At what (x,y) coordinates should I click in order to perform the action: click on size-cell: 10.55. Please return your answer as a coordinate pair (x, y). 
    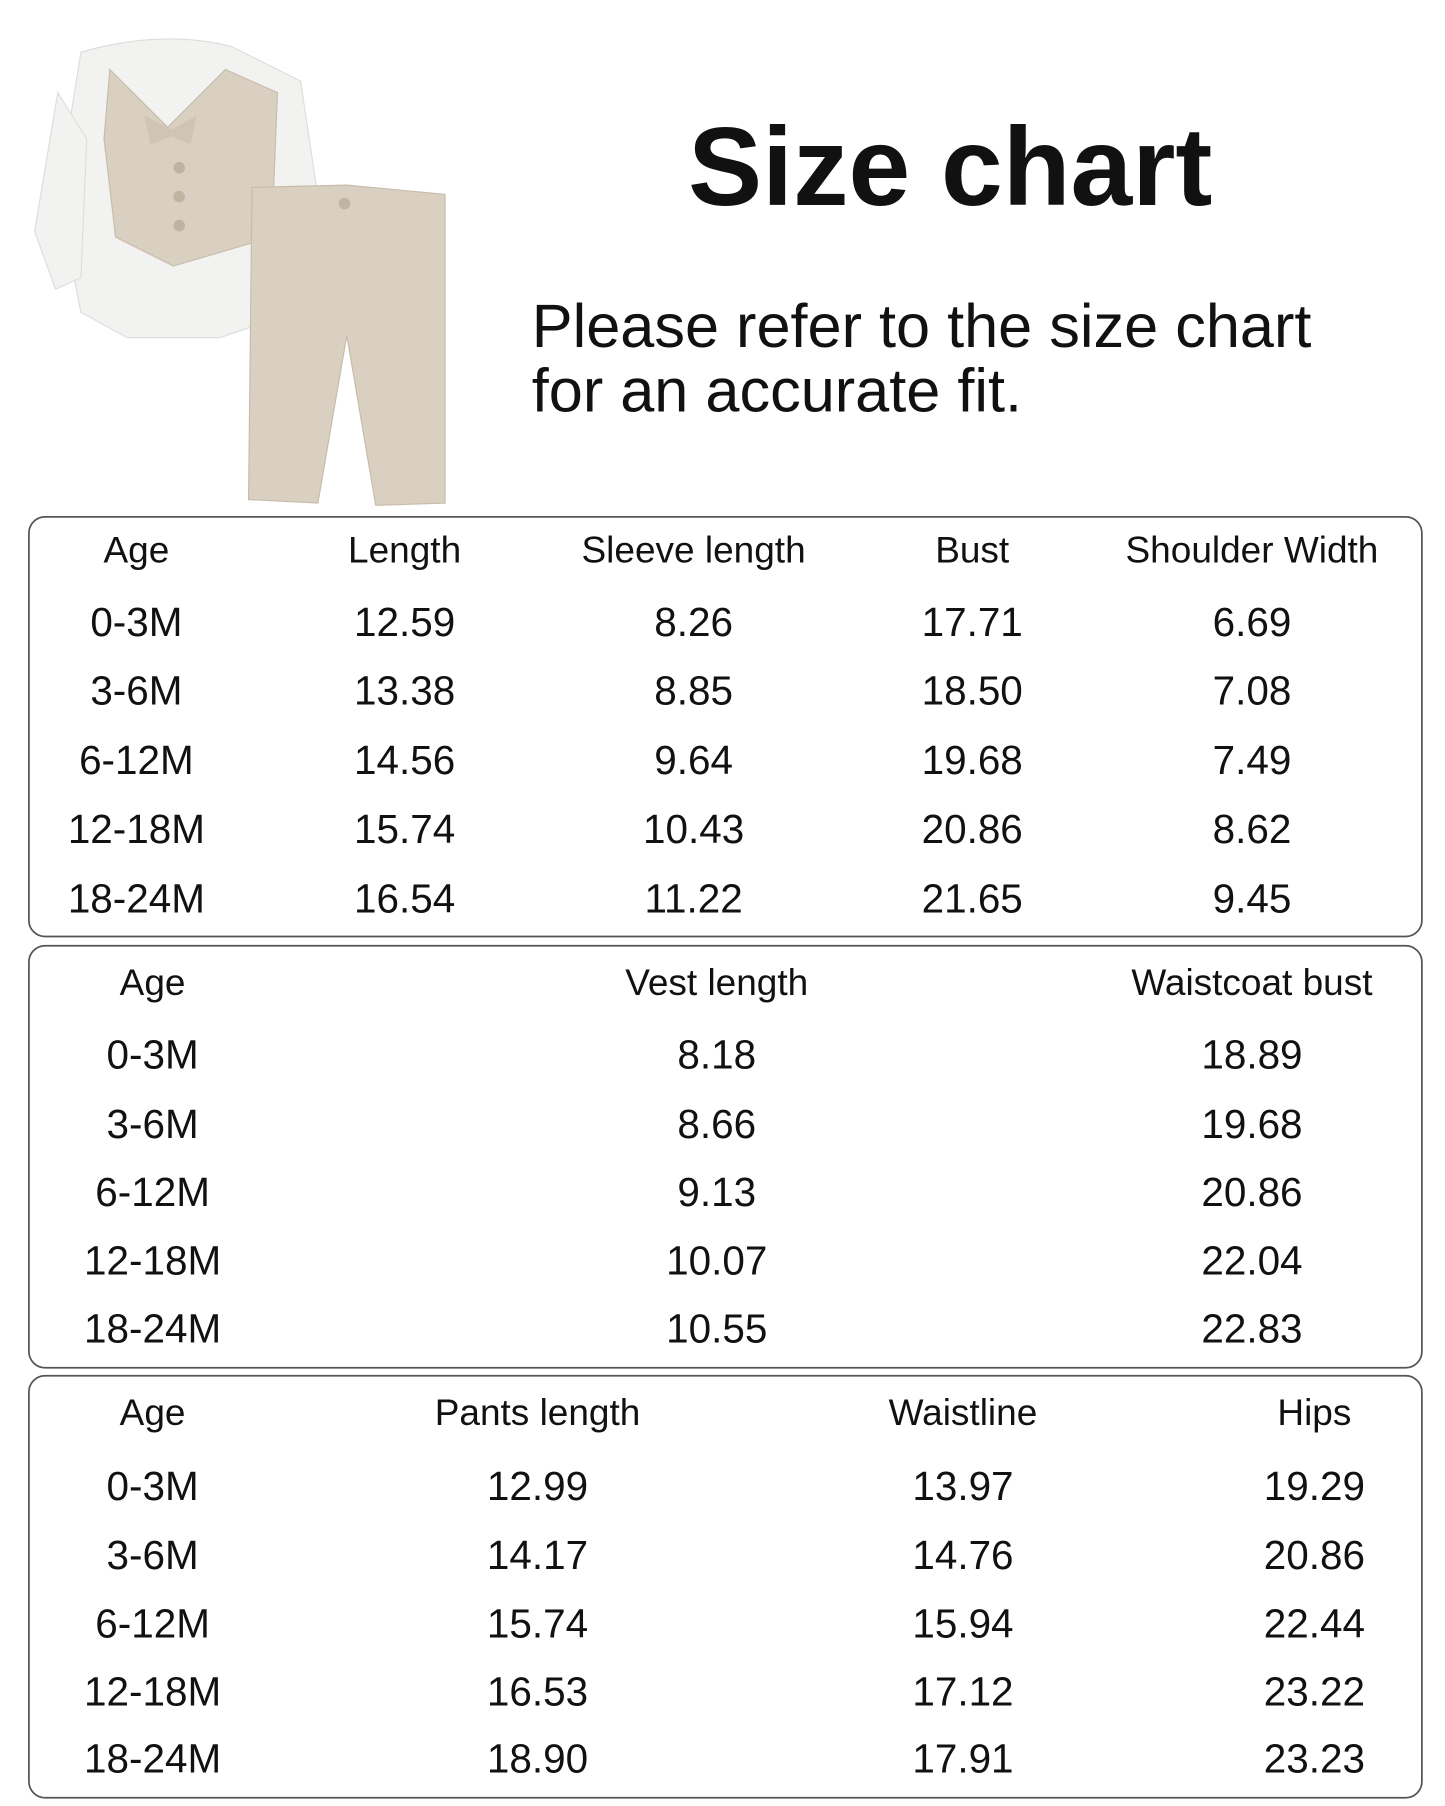
    Looking at the image, I should click on (716, 1329).